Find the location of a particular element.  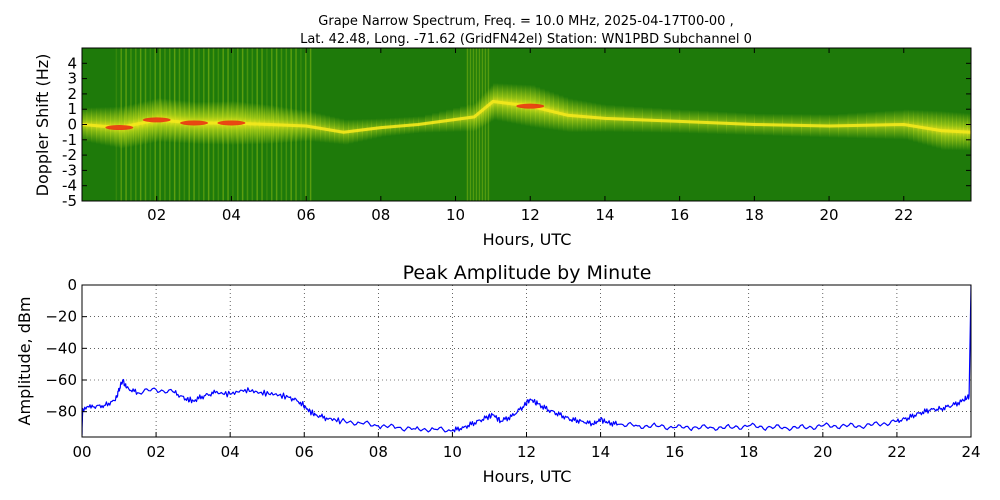

amplitude-y-tick-label: −40 is located at coordinates (61, 348).